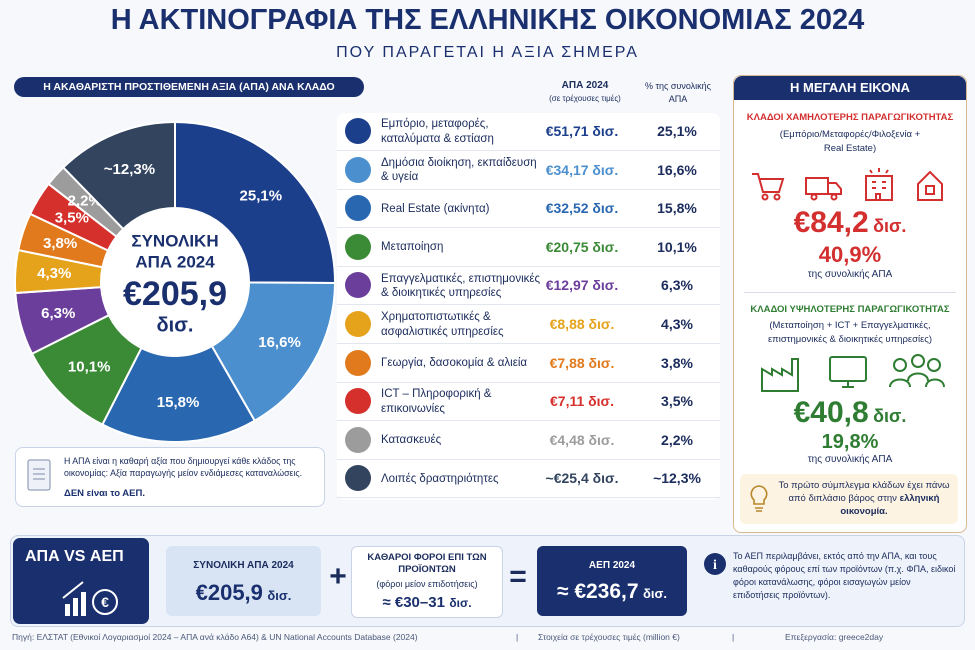  I want to click on gva-unit: δισ., so click(279, 595).